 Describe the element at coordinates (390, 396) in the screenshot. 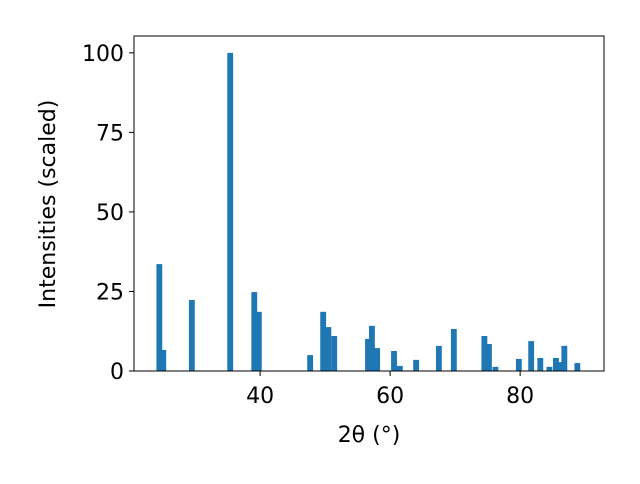

I see `x-tick-label: 60` at that location.